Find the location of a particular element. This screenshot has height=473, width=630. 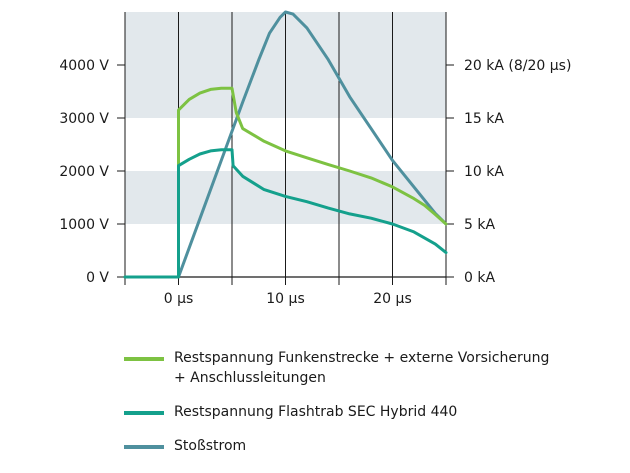

x-tick-label: 10 µs is located at coordinates (285, 299).